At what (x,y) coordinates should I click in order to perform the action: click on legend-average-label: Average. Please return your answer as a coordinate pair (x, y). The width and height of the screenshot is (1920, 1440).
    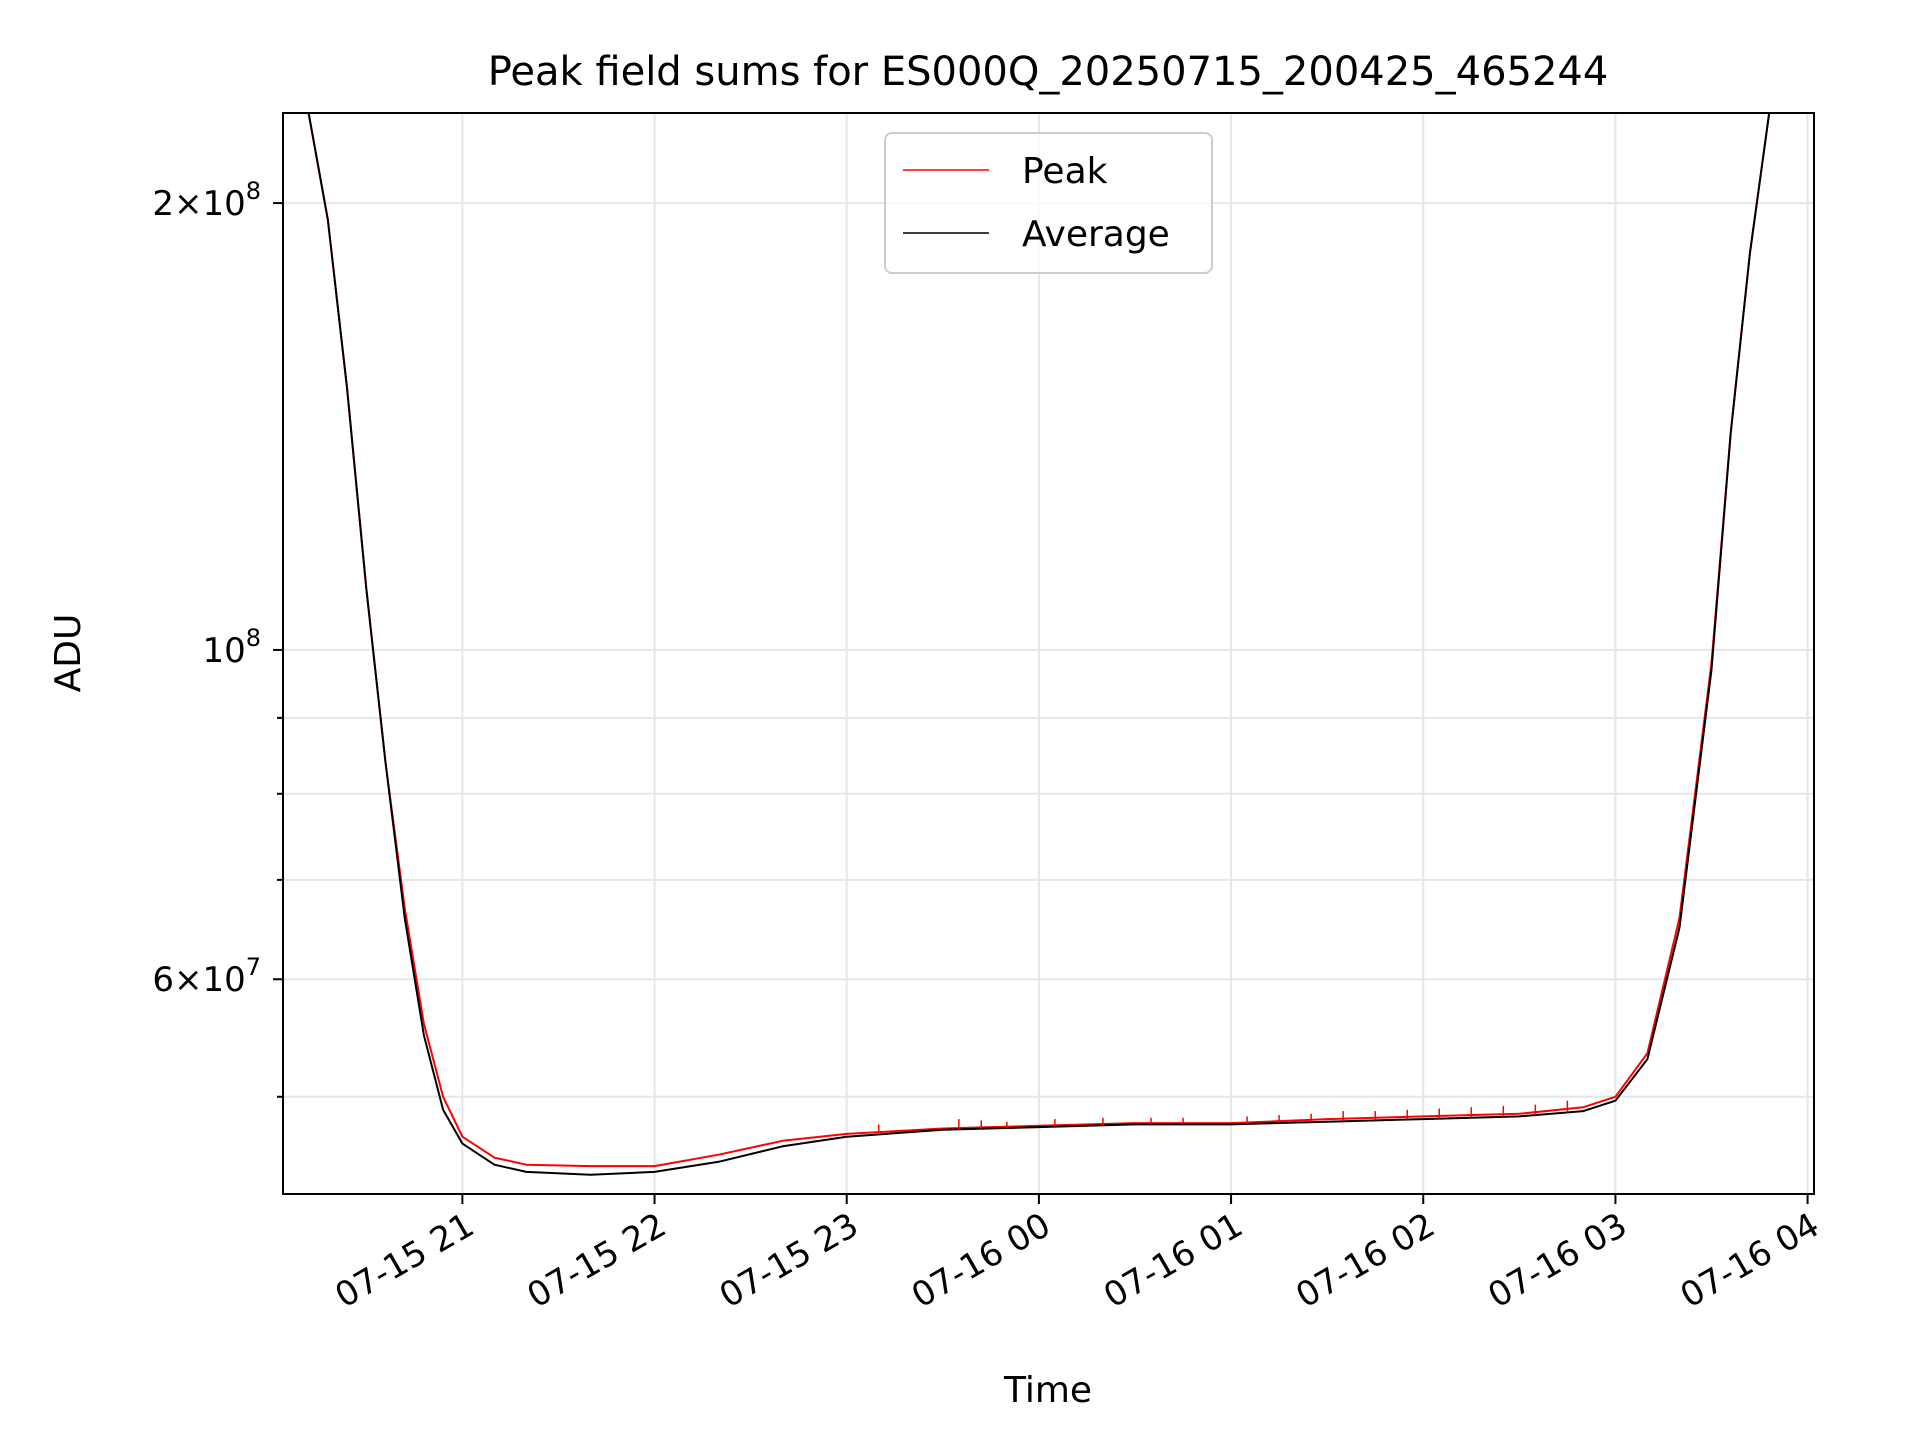
    Looking at the image, I should click on (1096, 234).